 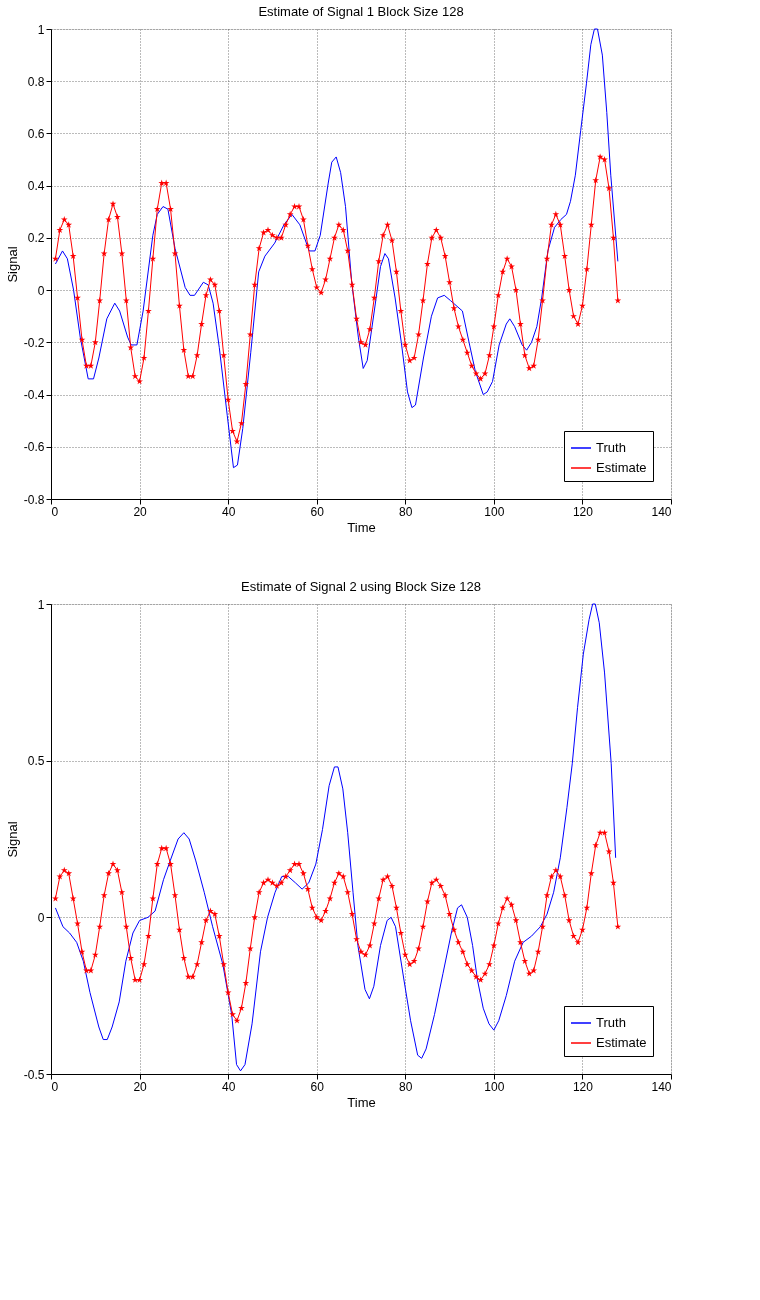 I want to click on y-tick-label: 0.5, so click(x=36, y=761).